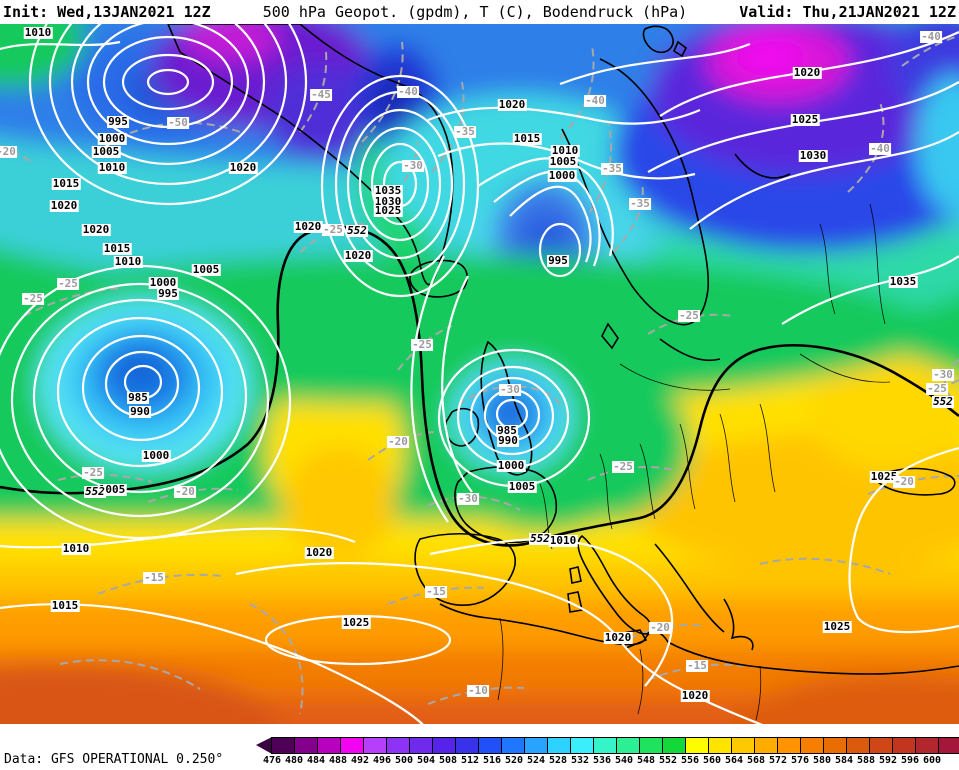  Describe the element at coordinates (360, 760) in the screenshot. I see `colorbar-tick-label: 492` at that location.